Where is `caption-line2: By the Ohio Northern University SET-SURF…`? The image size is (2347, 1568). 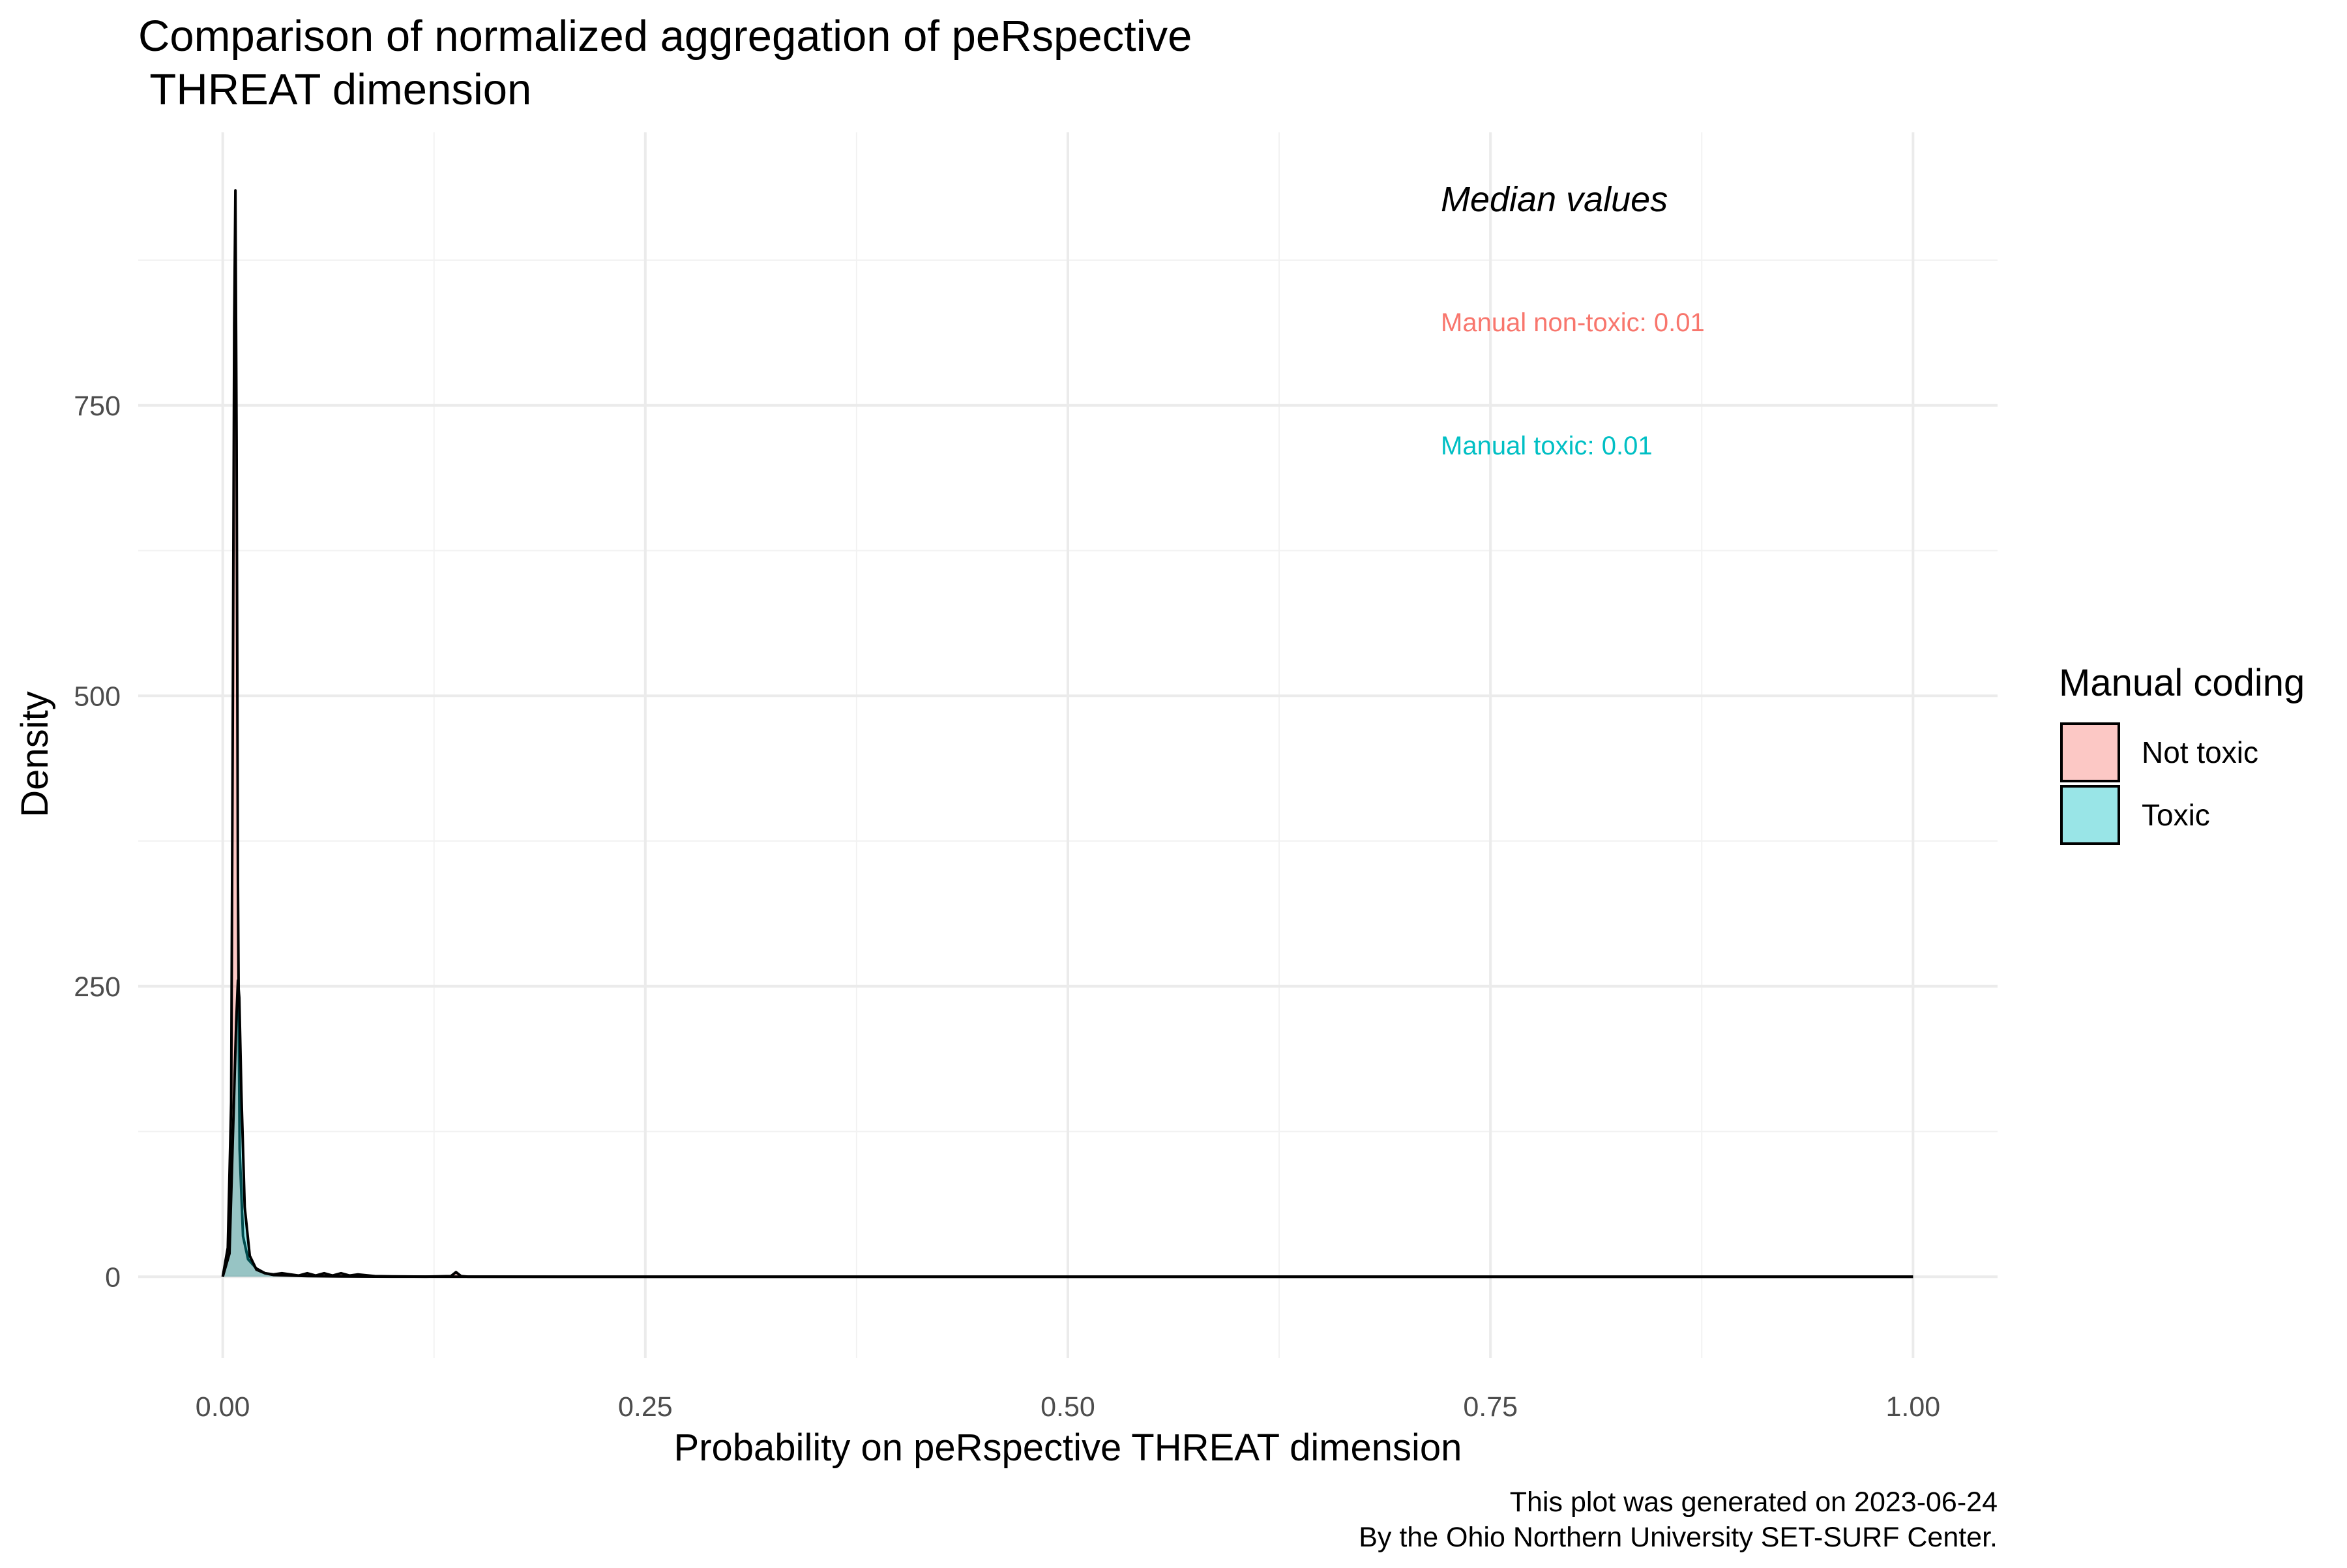 caption-line2: By the Ohio Northern University SET-SURF… is located at coordinates (1678, 1538).